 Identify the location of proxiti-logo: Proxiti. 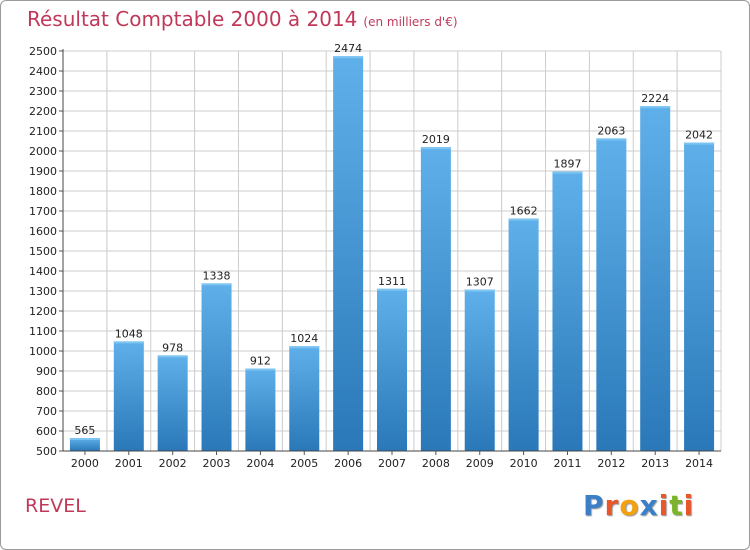
(638, 505).